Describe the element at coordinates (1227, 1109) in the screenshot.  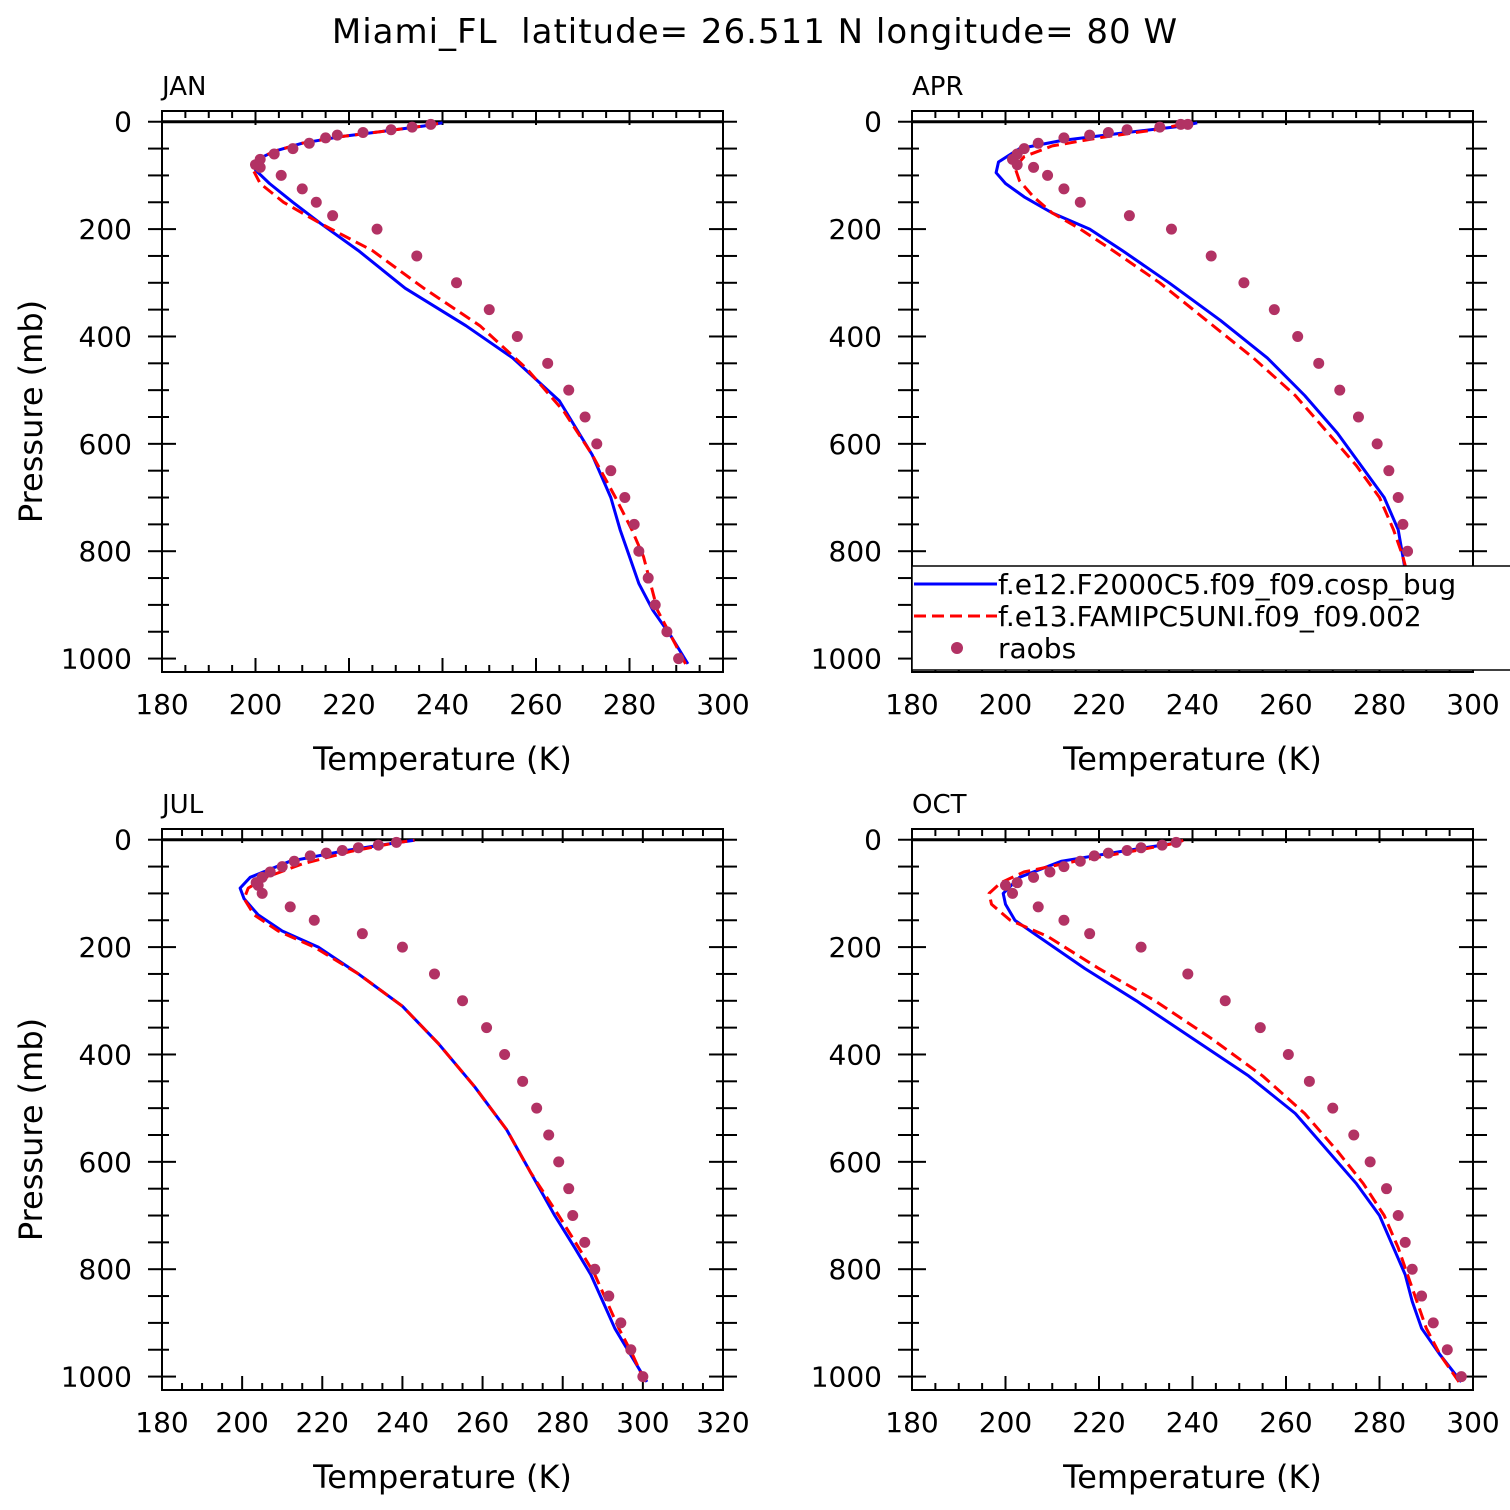
I see `series-group` at that location.